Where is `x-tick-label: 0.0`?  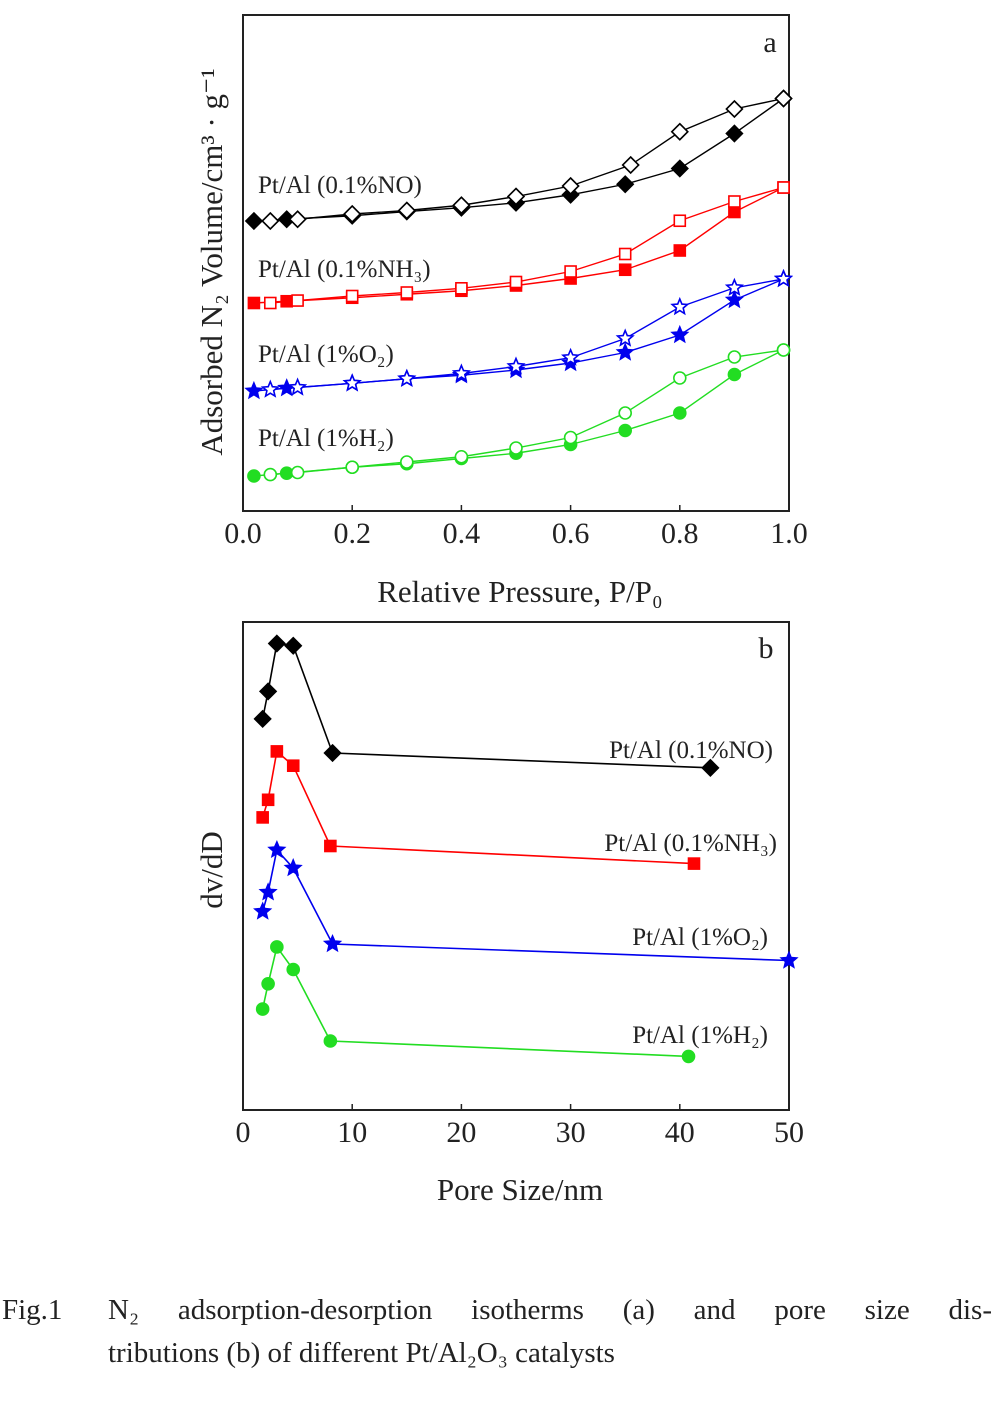 x-tick-label: 0.0 is located at coordinates (243, 533).